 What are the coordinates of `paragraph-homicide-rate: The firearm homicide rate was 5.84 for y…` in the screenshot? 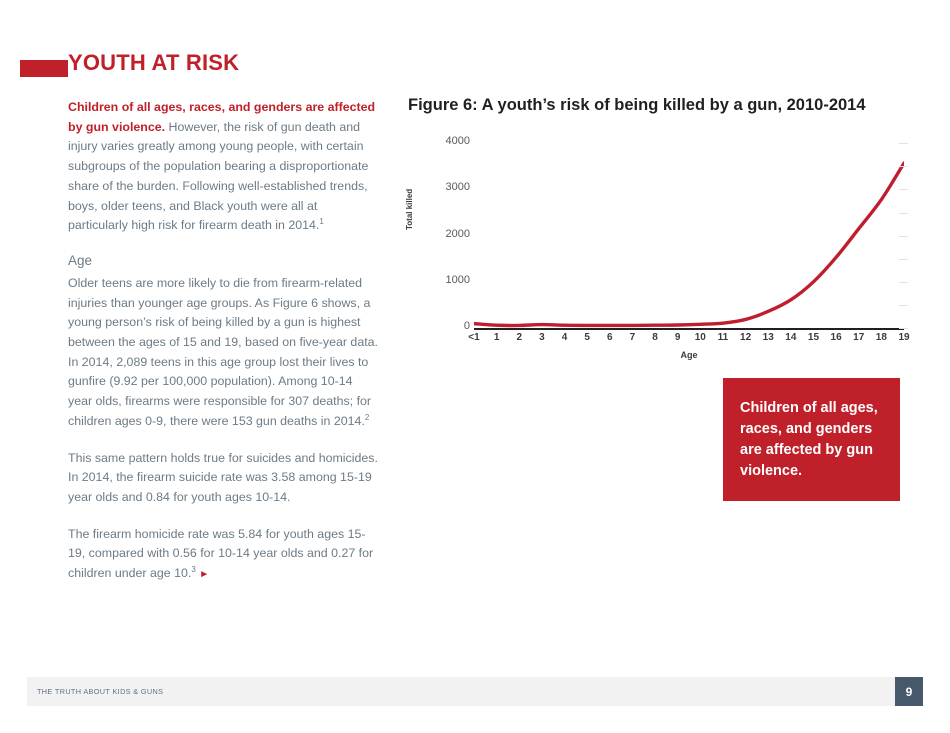 It's located at (224, 555).